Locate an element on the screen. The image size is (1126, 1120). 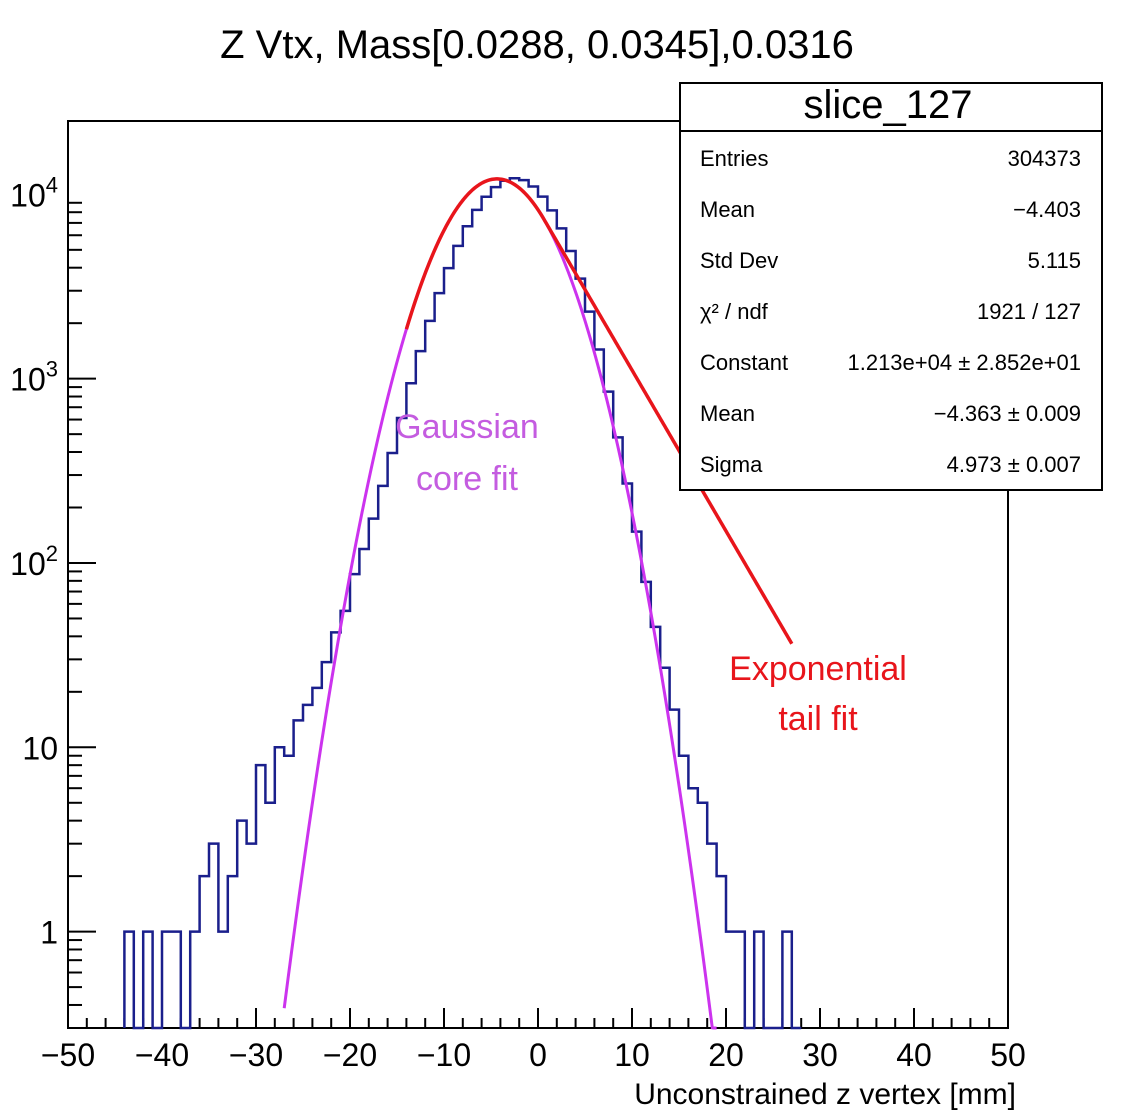
stats-row-value: 4.973 ± 0.007 is located at coordinates (1014, 464).